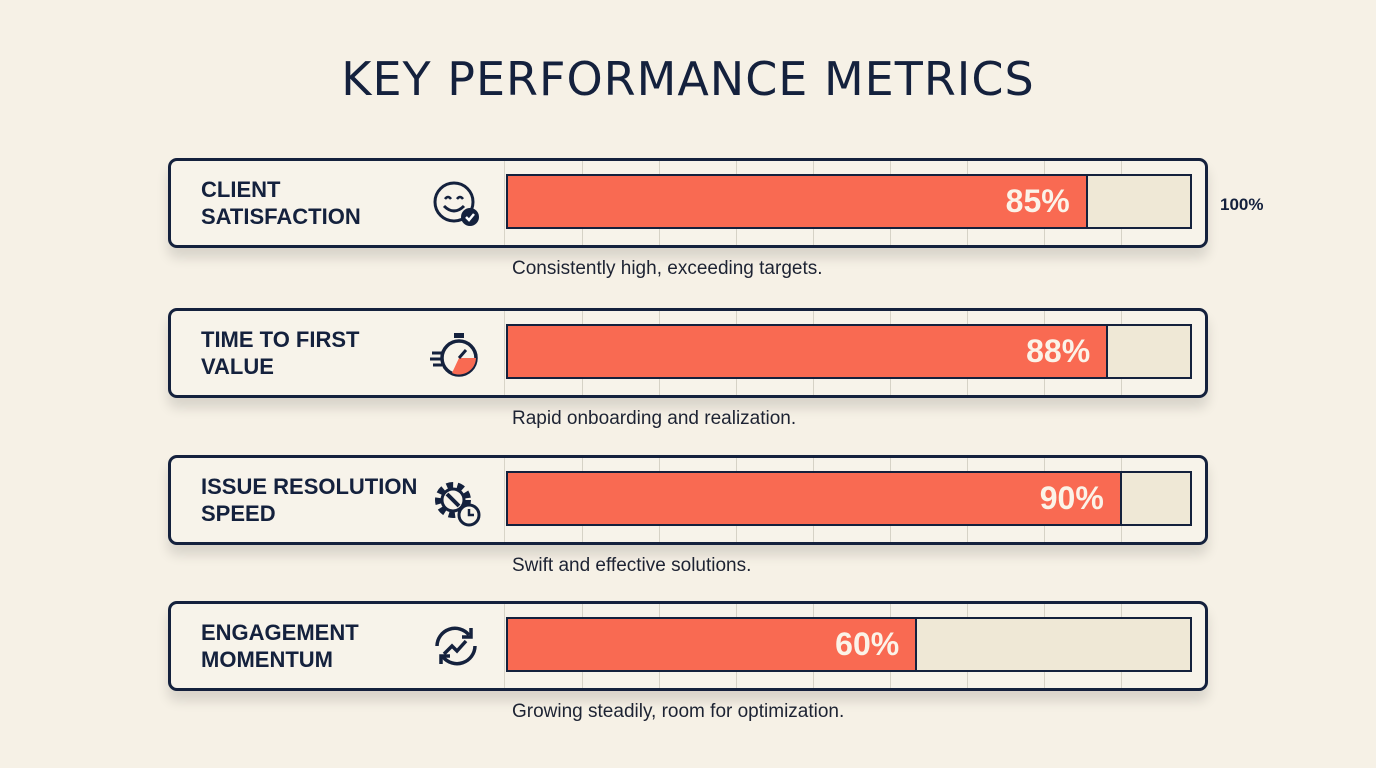  Describe the element at coordinates (667, 268) in the screenshot. I see `metric-description: Consistently high, exceeding targets.` at that location.